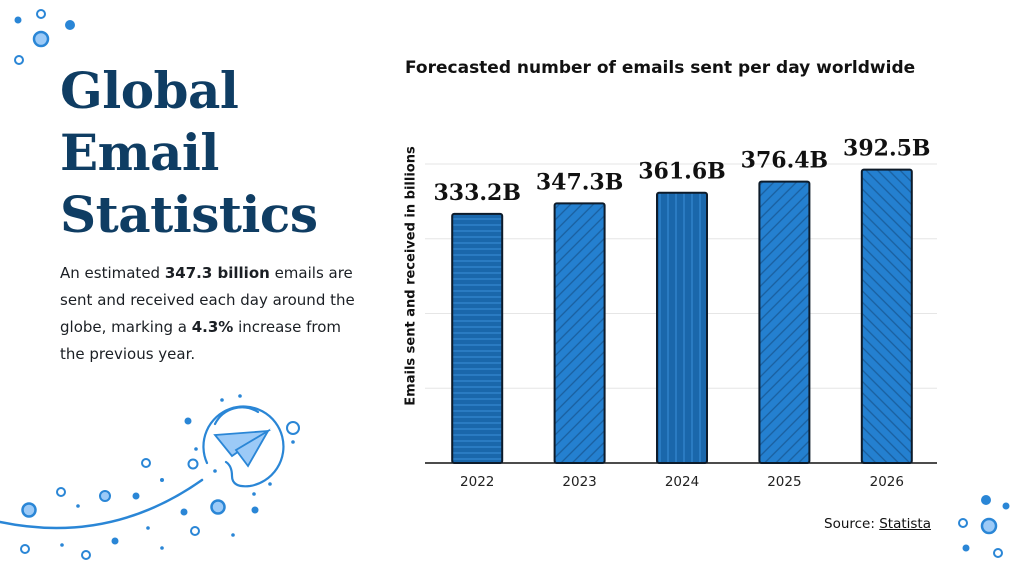 This screenshot has width=1024, height=576. I want to click on title-line: Global, so click(149, 90).